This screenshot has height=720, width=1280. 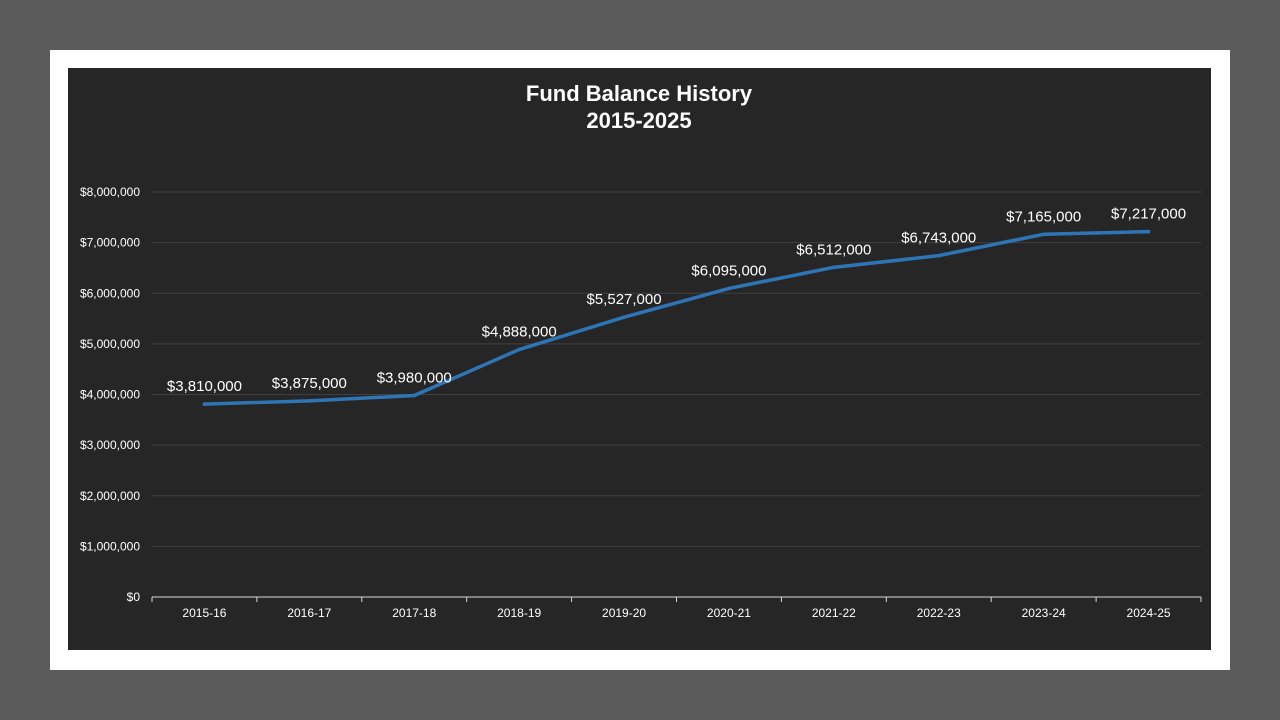 What do you see at coordinates (309, 383) in the screenshot?
I see `data-label: $3,875,000` at bounding box center [309, 383].